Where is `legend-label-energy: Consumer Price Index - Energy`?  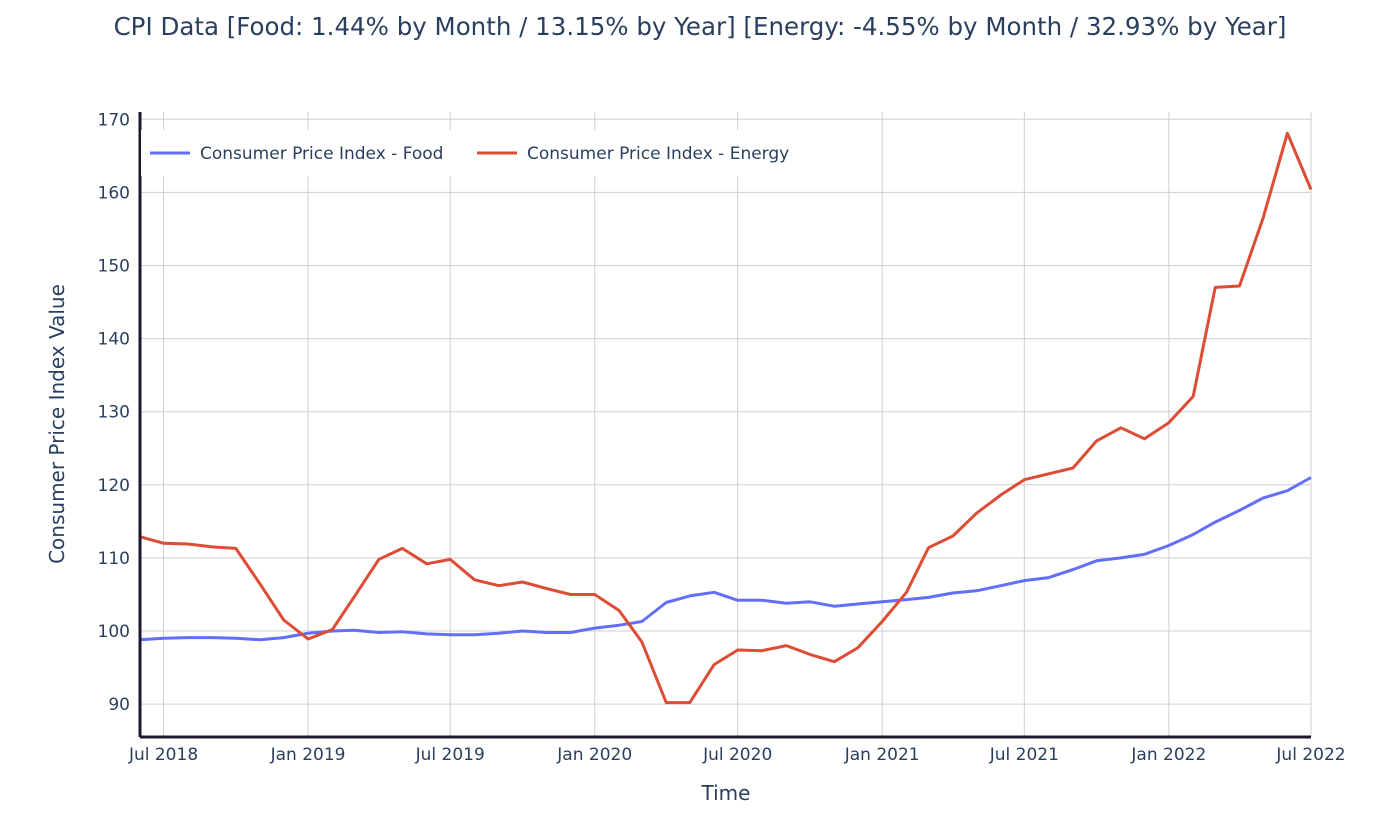
legend-label-energy: Consumer Price Index - Energy is located at coordinates (658, 154).